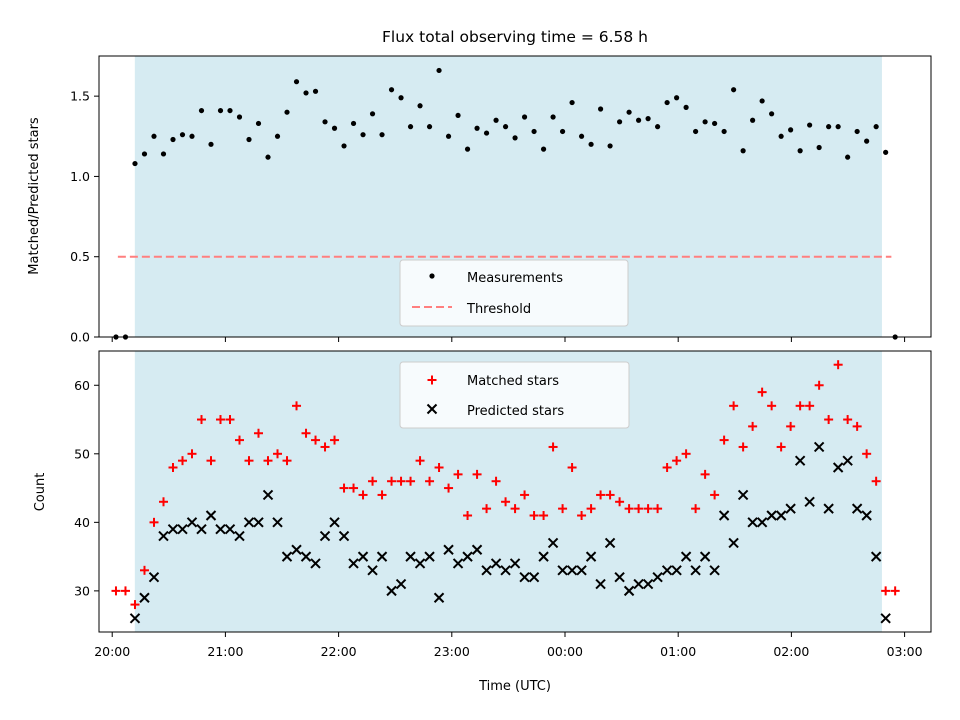 The height and width of the screenshot is (720, 960). Describe the element at coordinates (82, 385) in the screenshot. I see `count-y-tick-label: 60` at that location.